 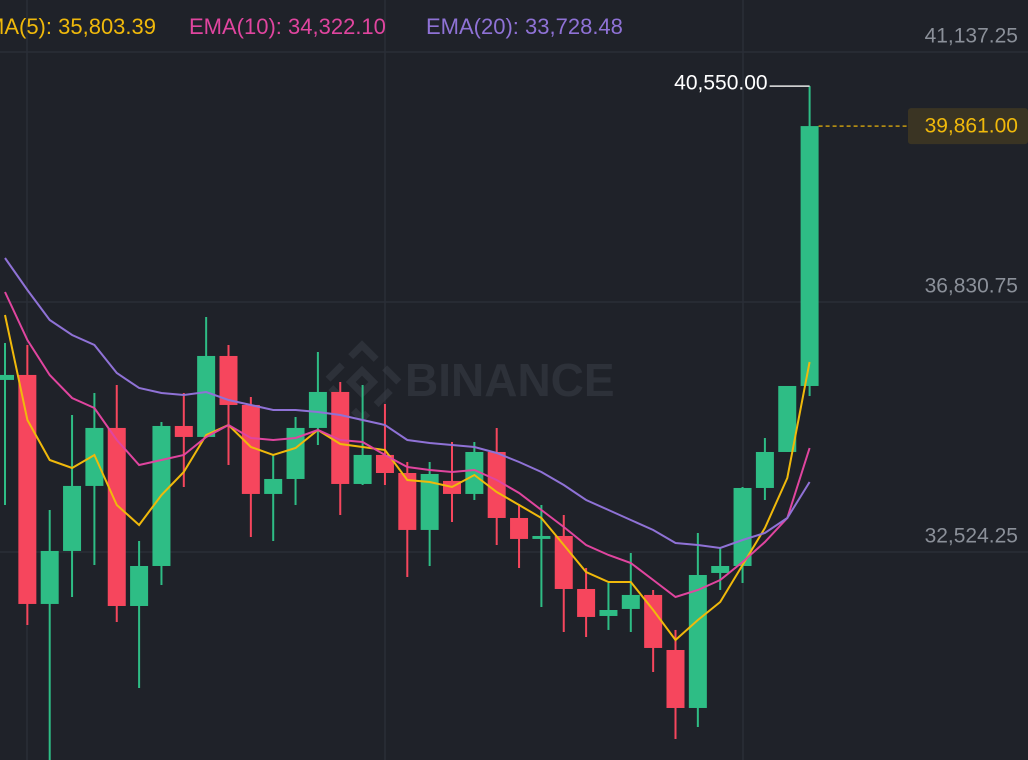 I want to click on y-tick-label: 32,524.25, so click(x=971, y=536).